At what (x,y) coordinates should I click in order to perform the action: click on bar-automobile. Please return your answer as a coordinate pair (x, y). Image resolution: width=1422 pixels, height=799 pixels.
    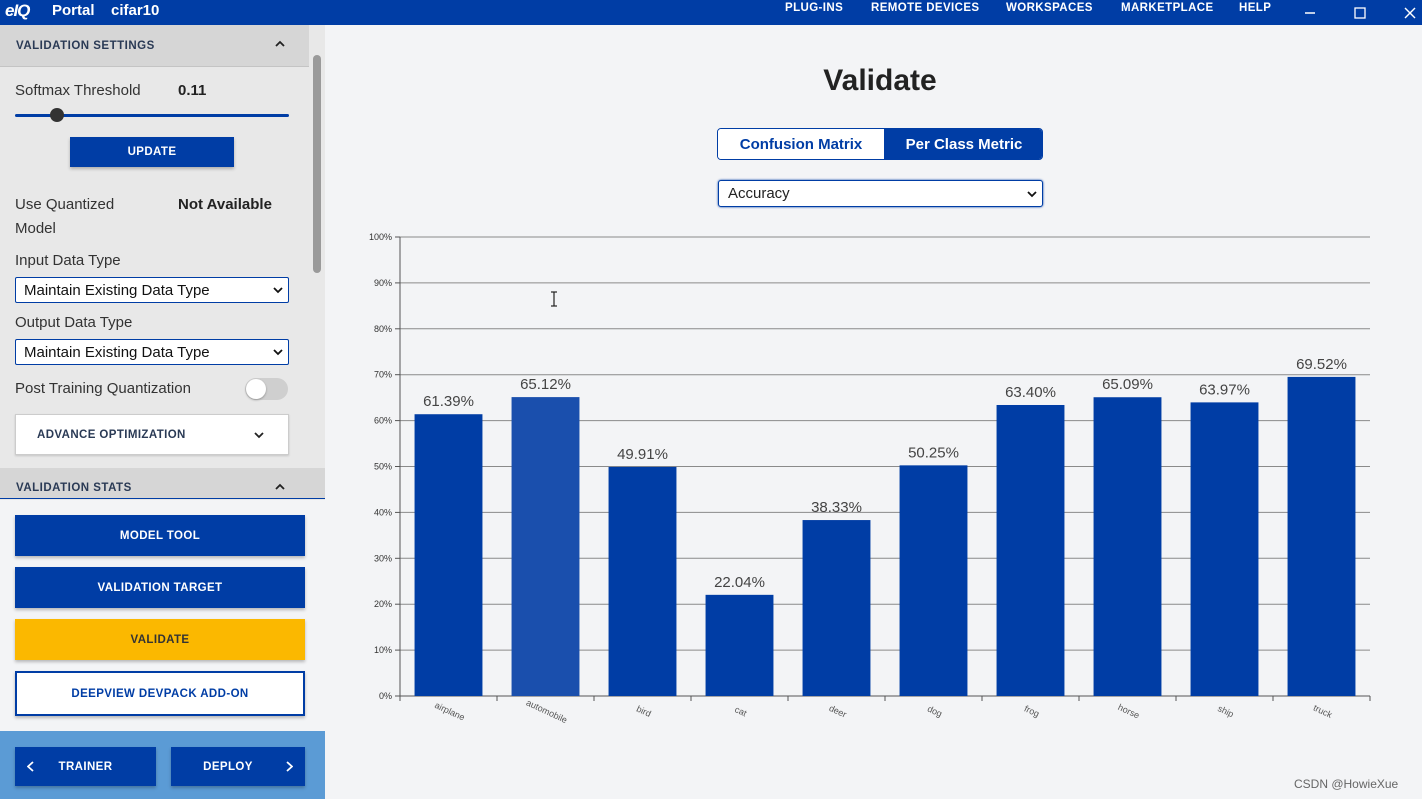
    Looking at the image, I should click on (545, 546).